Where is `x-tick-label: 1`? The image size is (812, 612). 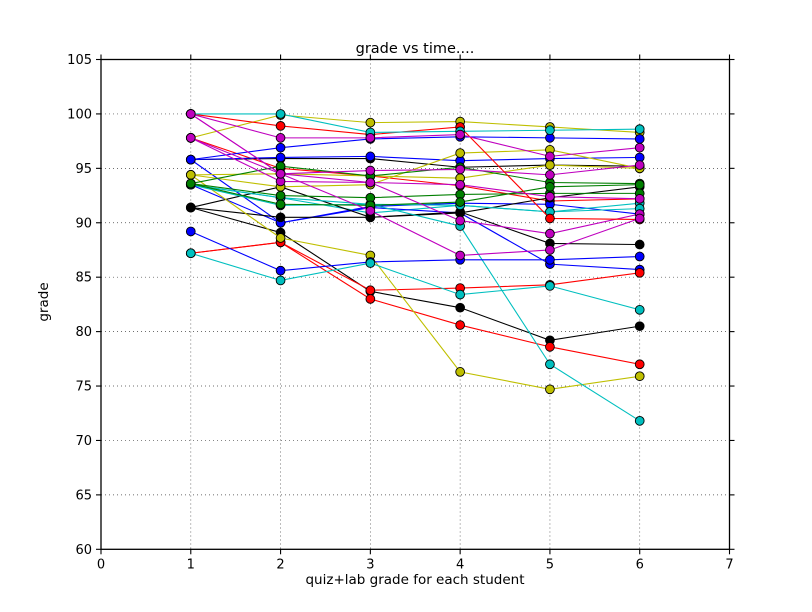
x-tick-label: 1 is located at coordinates (191, 564).